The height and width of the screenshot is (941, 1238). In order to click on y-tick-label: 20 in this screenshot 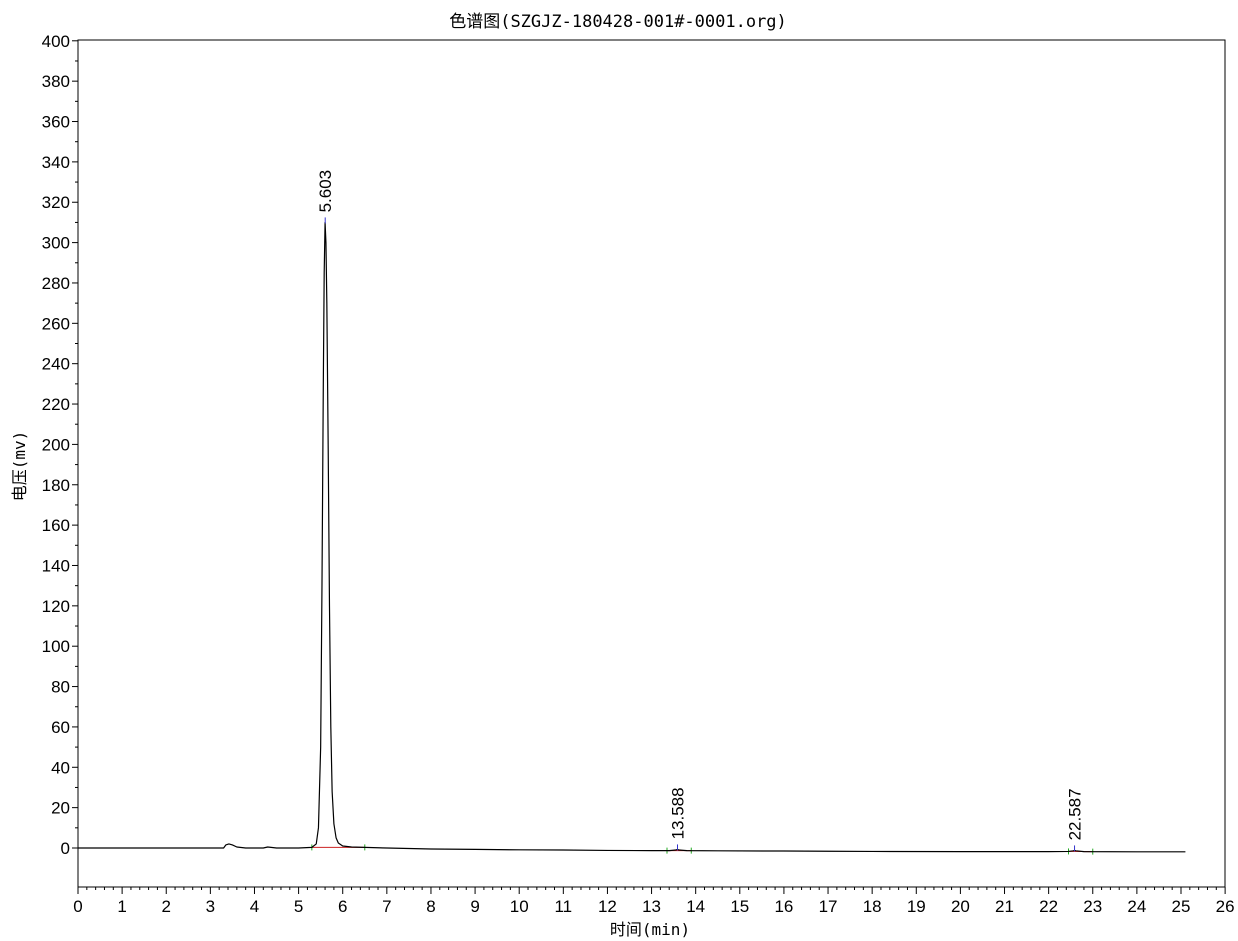, I will do `click(60, 808)`.